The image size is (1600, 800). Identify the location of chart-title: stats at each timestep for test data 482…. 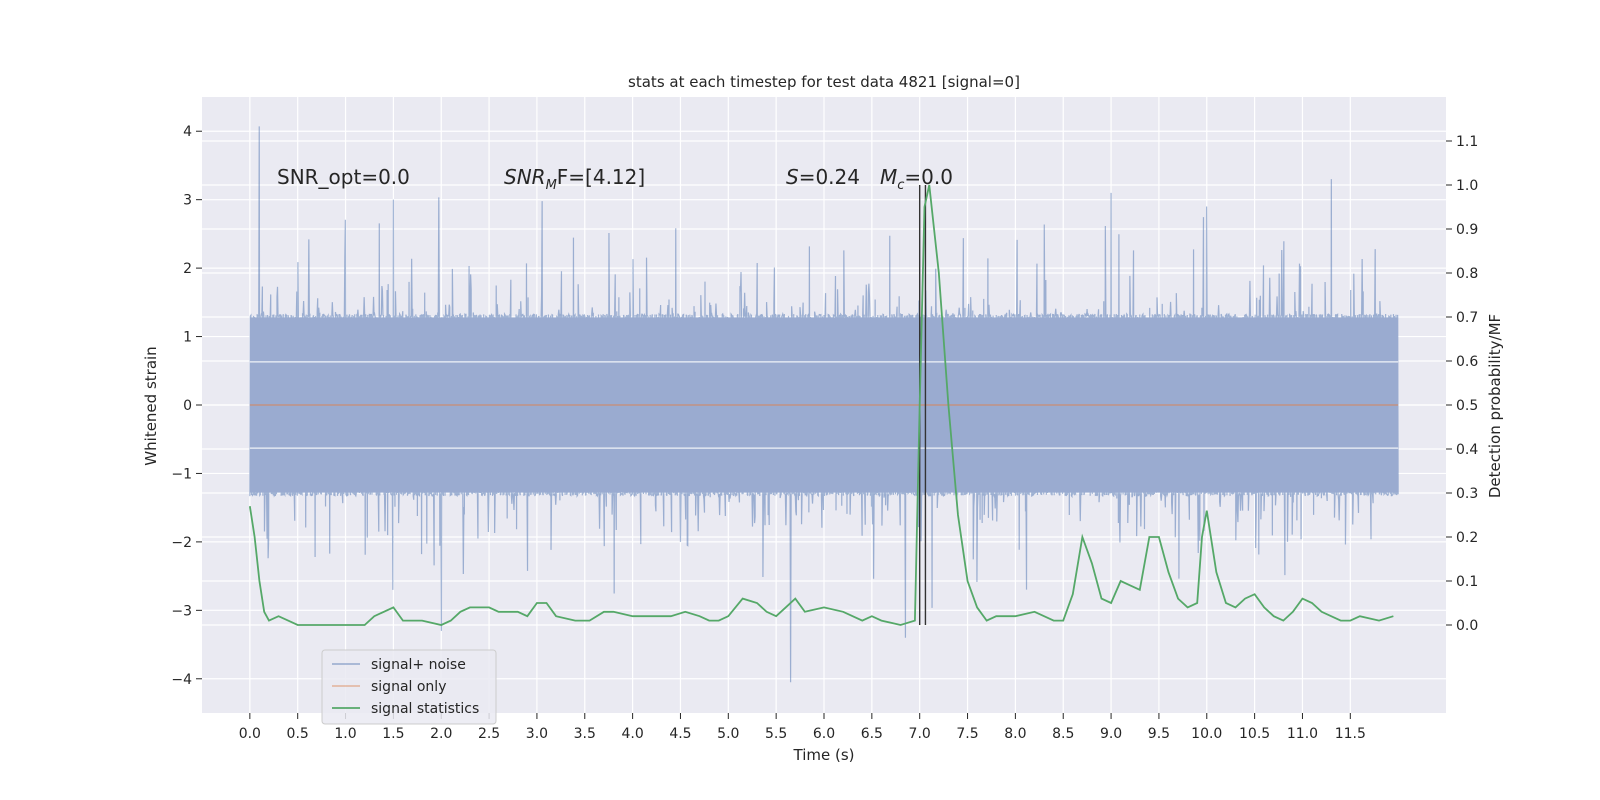
(824, 82).